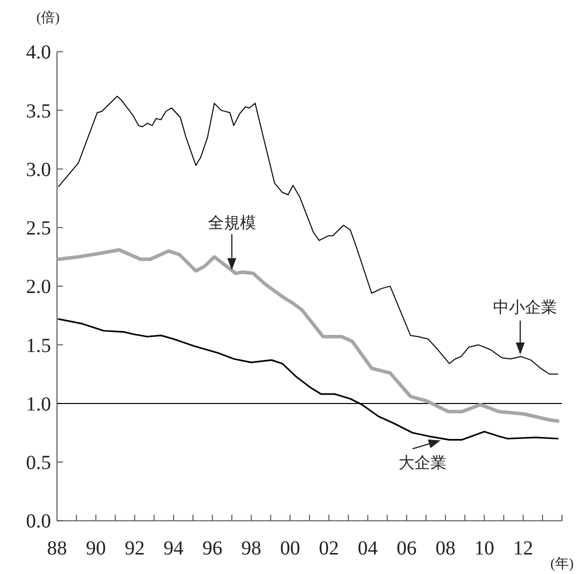  Describe the element at coordinates (523, 549) in the screenshot. I see `xtick: 12` at that location.